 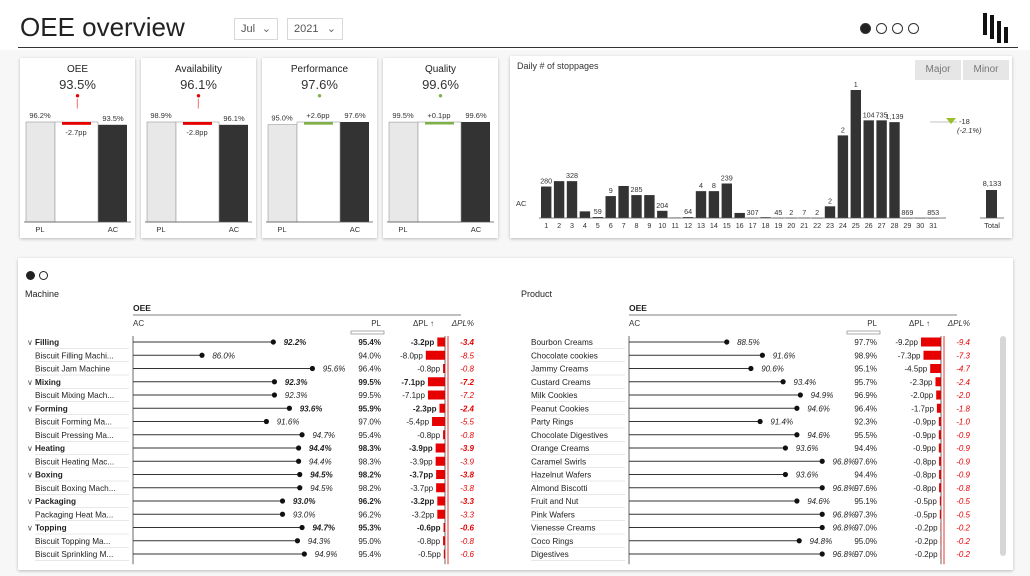 I want to click on pl-value: 97.3%, so click(x=865, y=514).